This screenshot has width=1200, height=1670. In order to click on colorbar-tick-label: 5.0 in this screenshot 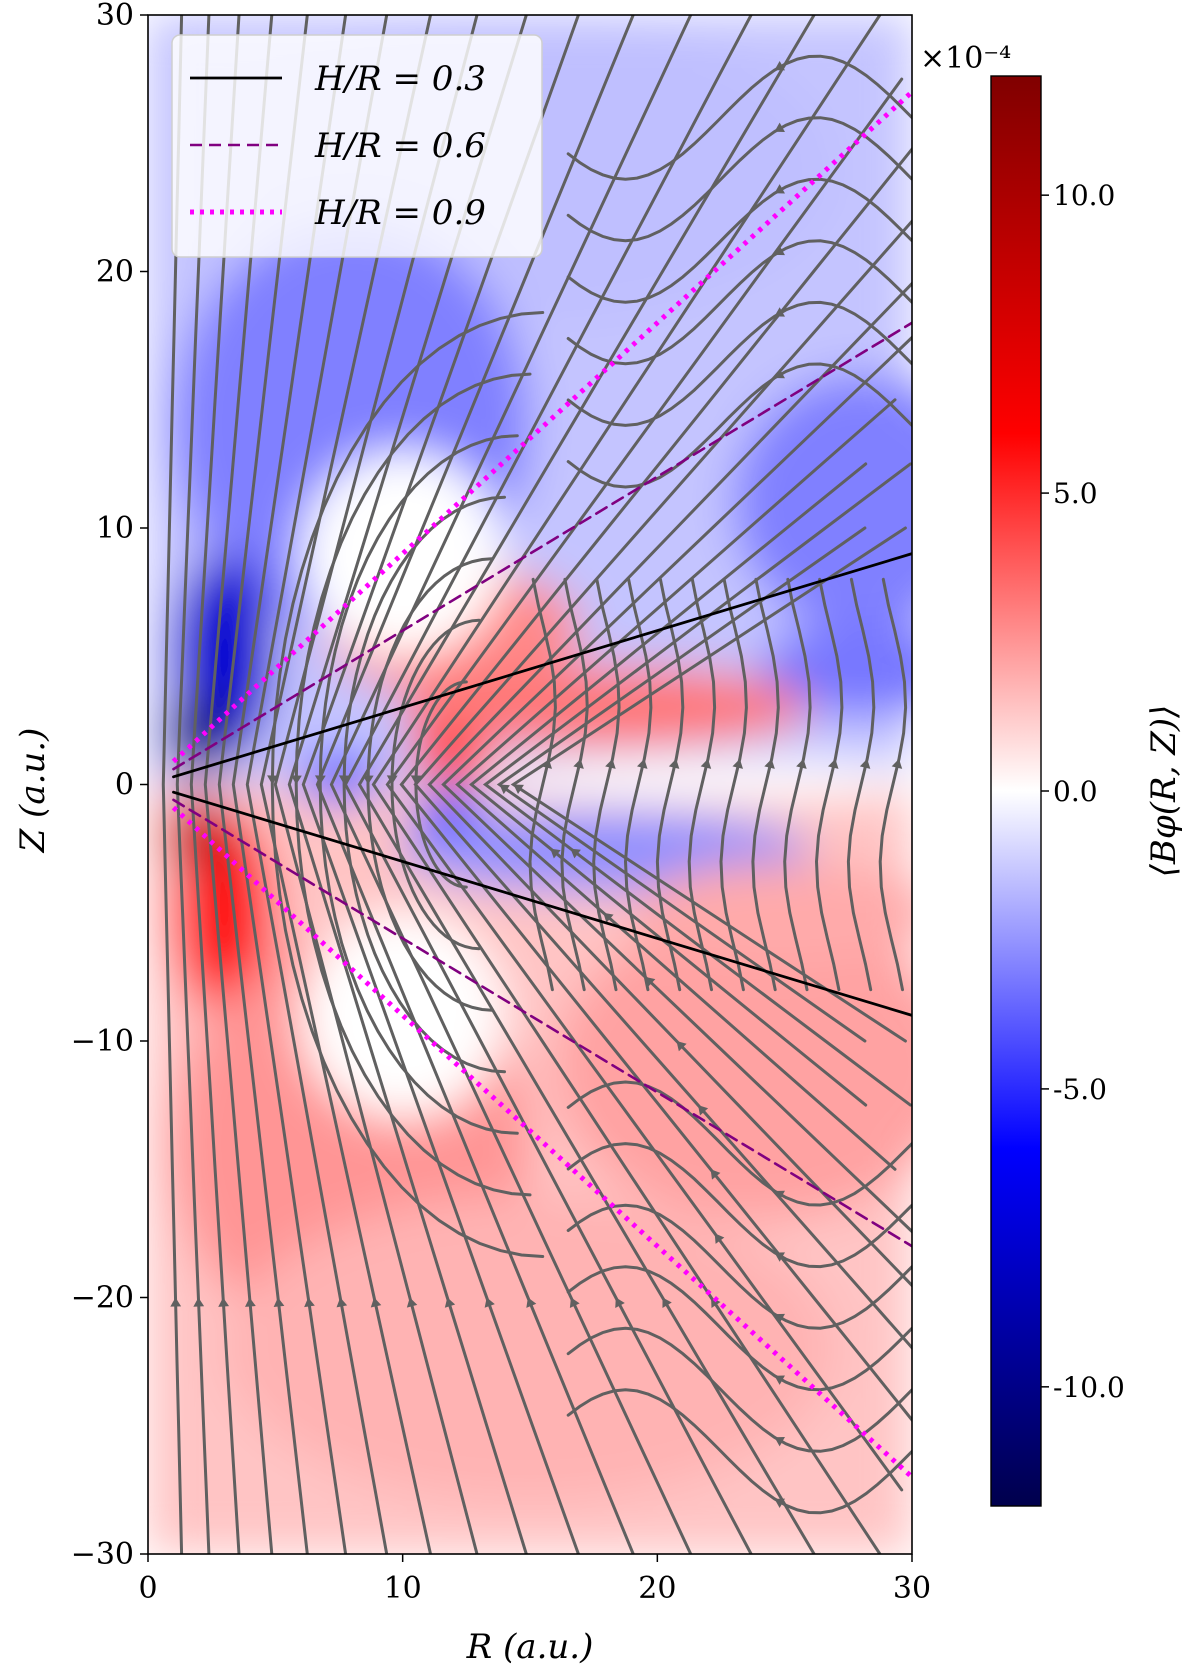, I will do `click(1075, 493)`.